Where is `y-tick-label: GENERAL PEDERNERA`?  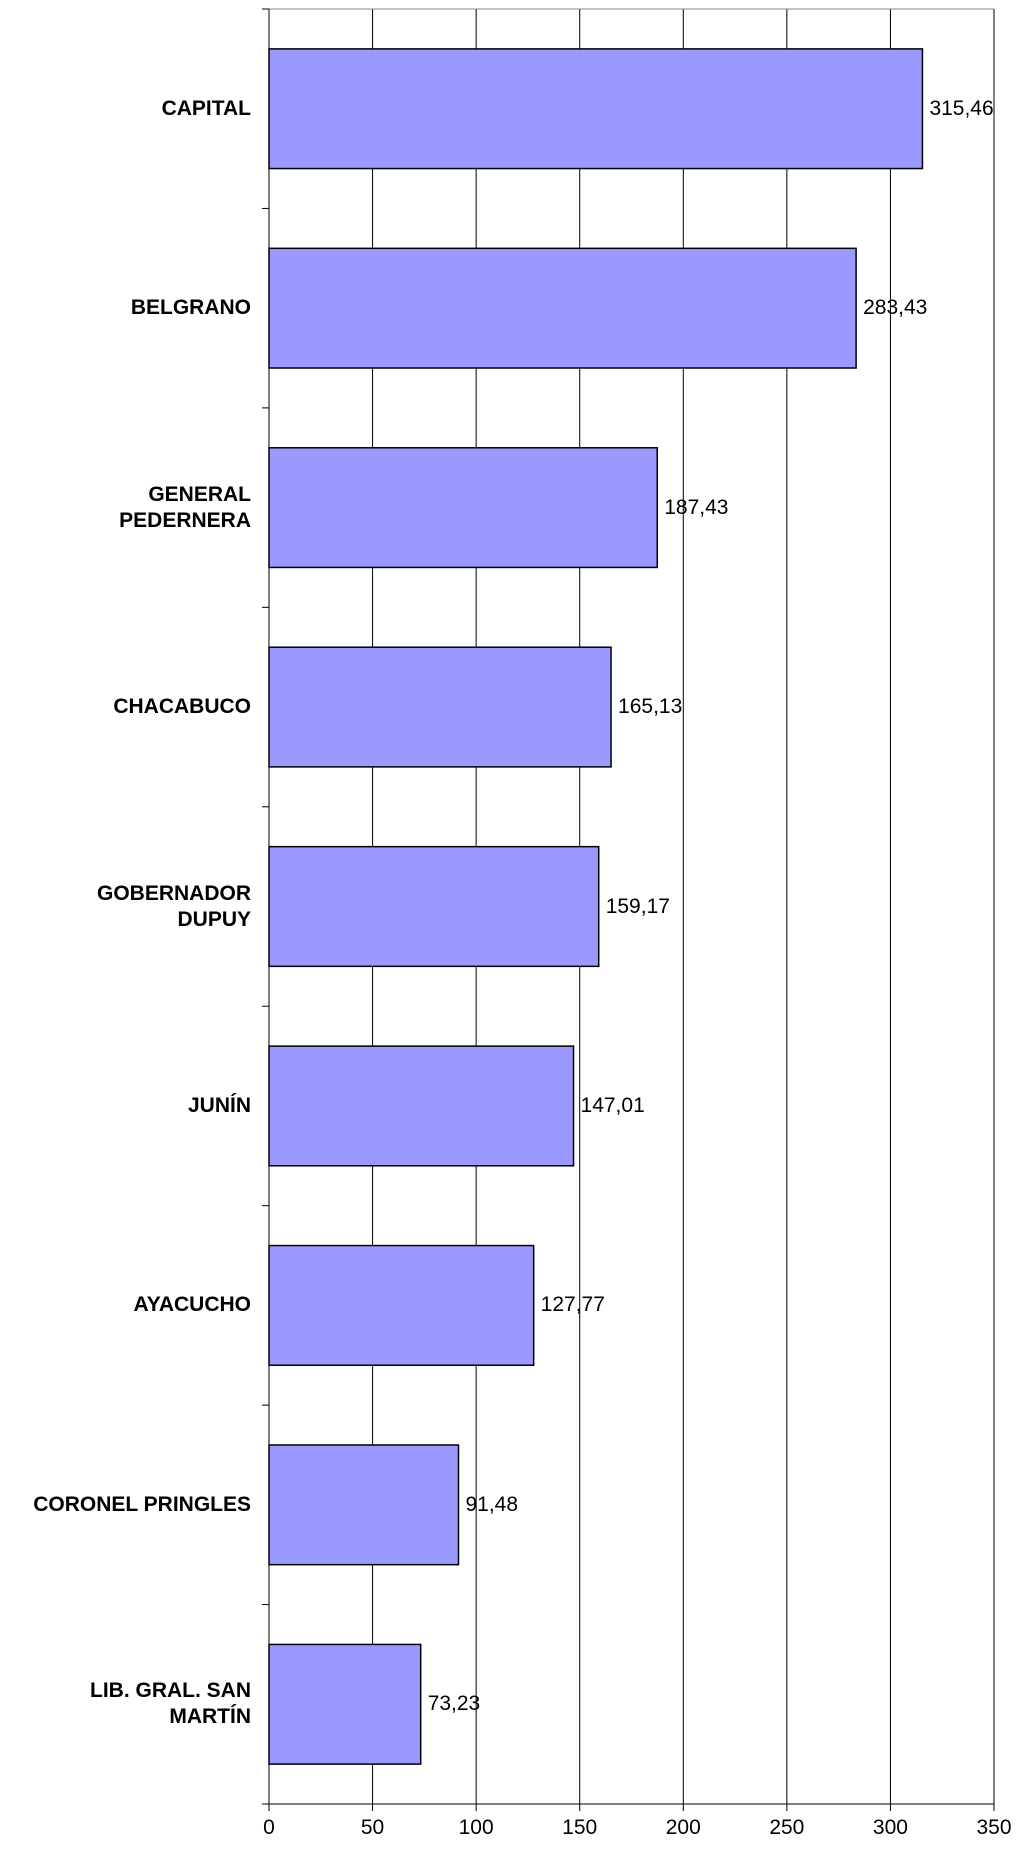
y-tick-label: GENERAL PEDERNERA is located at coordinates (185, 507).